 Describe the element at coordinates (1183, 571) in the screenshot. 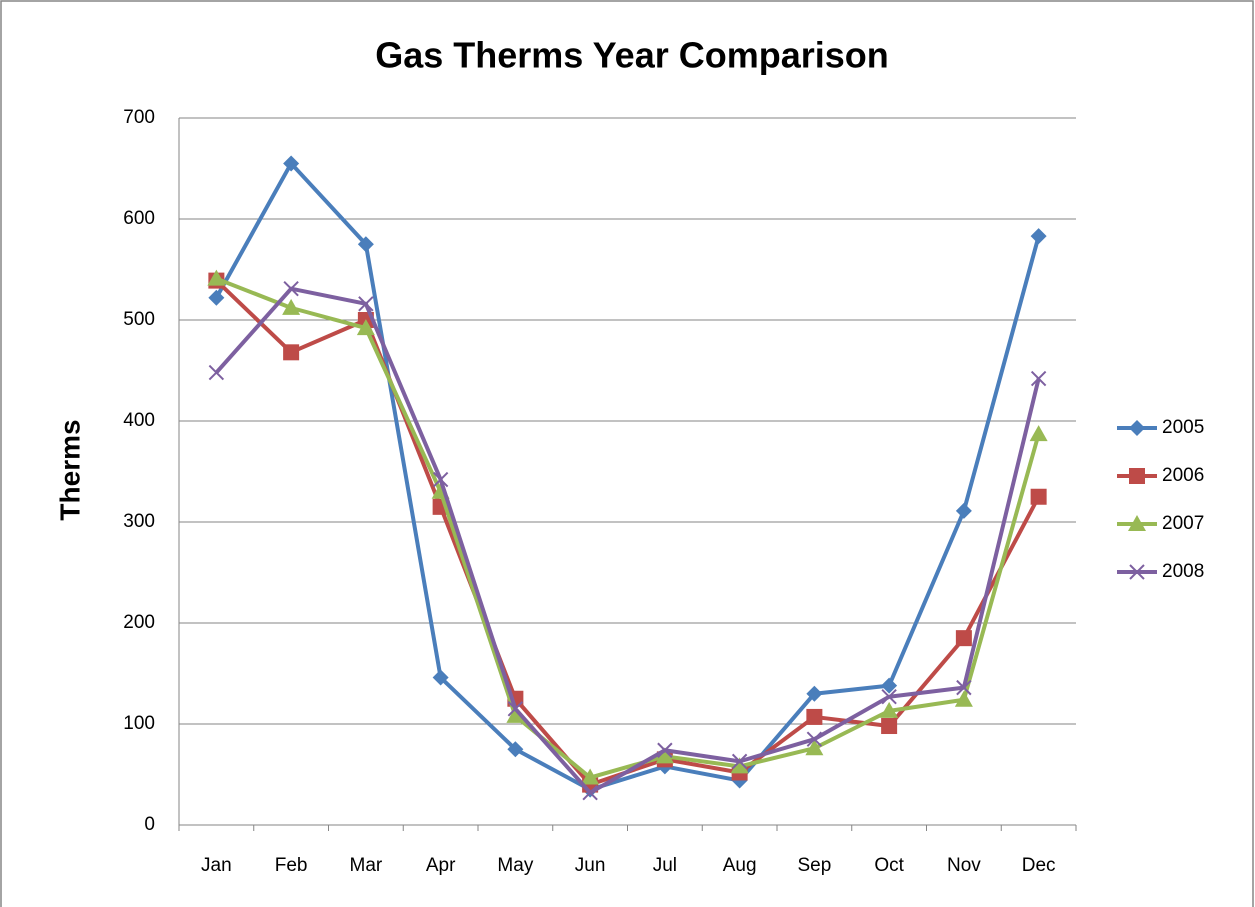

I see `legend-label: 2008` at that location.